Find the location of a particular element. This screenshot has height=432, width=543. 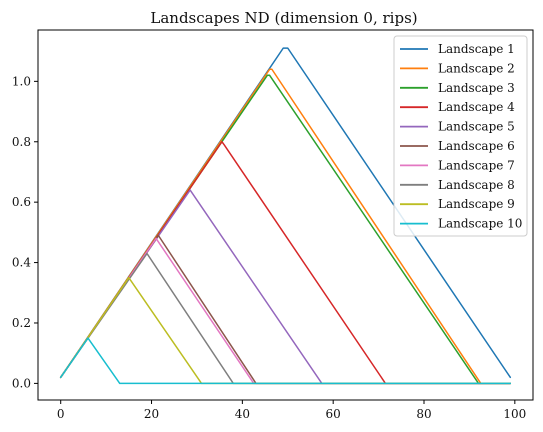

y-tick-label-1: 0.2 is located at coordinates (21, 323).